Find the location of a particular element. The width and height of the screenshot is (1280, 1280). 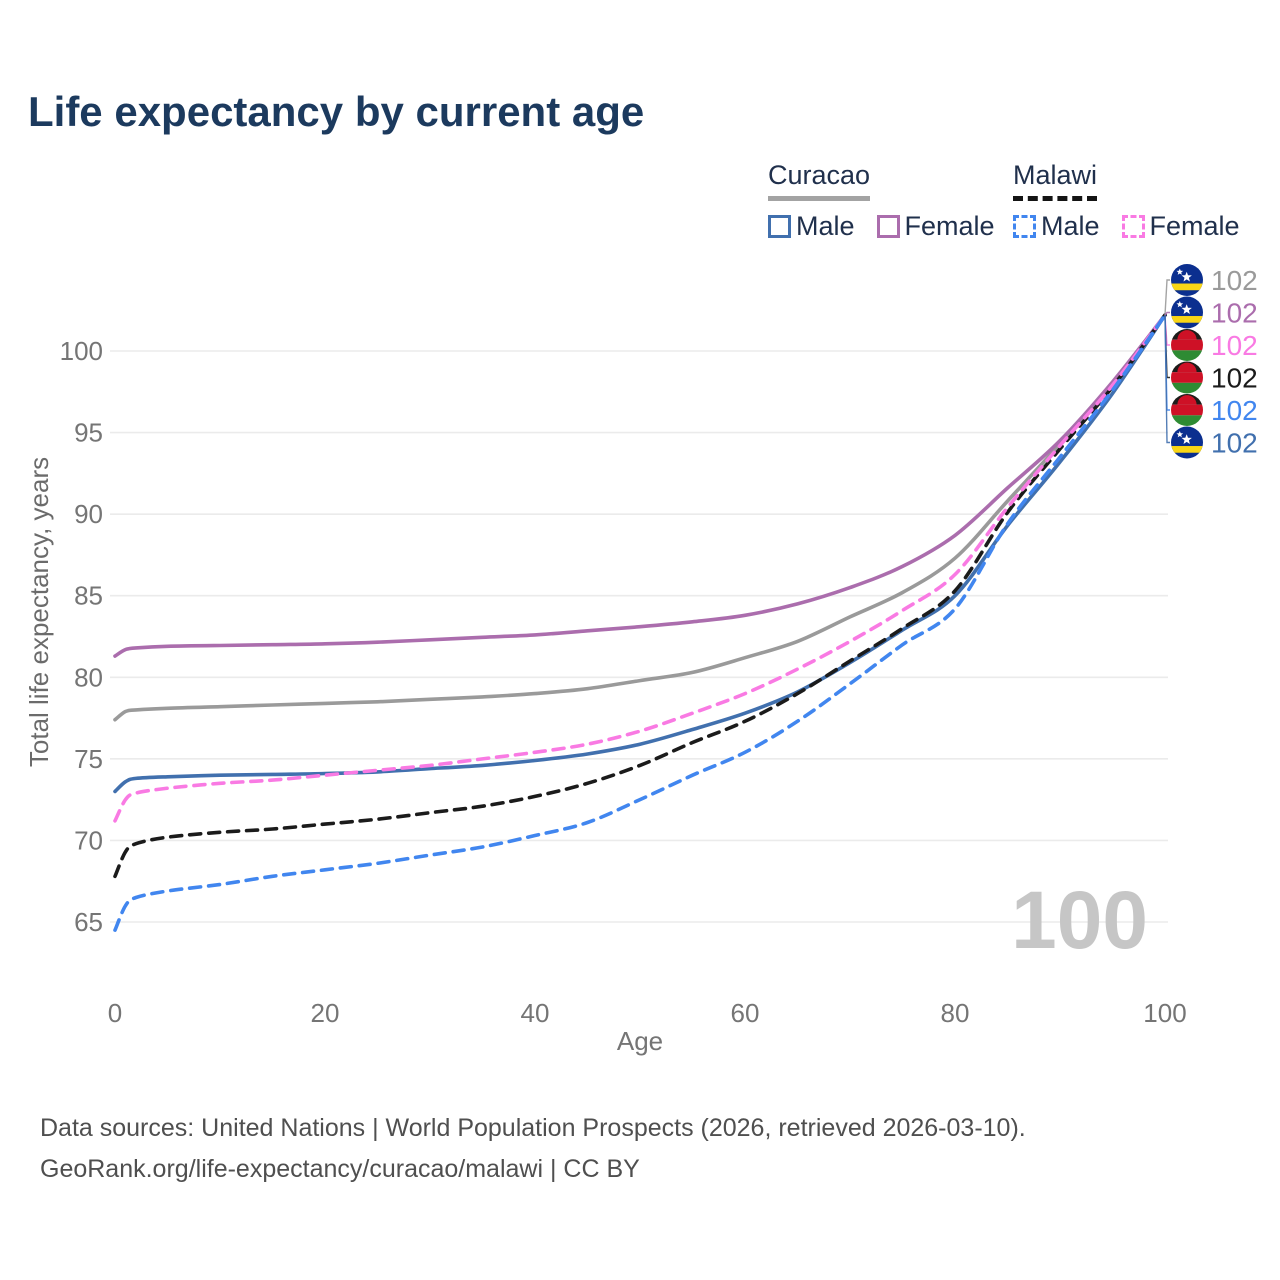

end-value-malawi-female: 102 is located at coordinates (1234, 345).